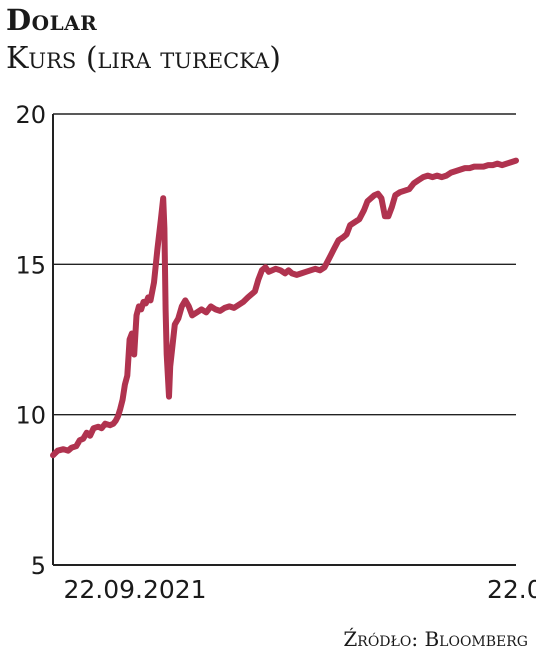 This screenshot has height=659, width=536. Describe the element at coordinates (30, 416) in the screenshot. I see `y-tick-label-10: 10` at that location.